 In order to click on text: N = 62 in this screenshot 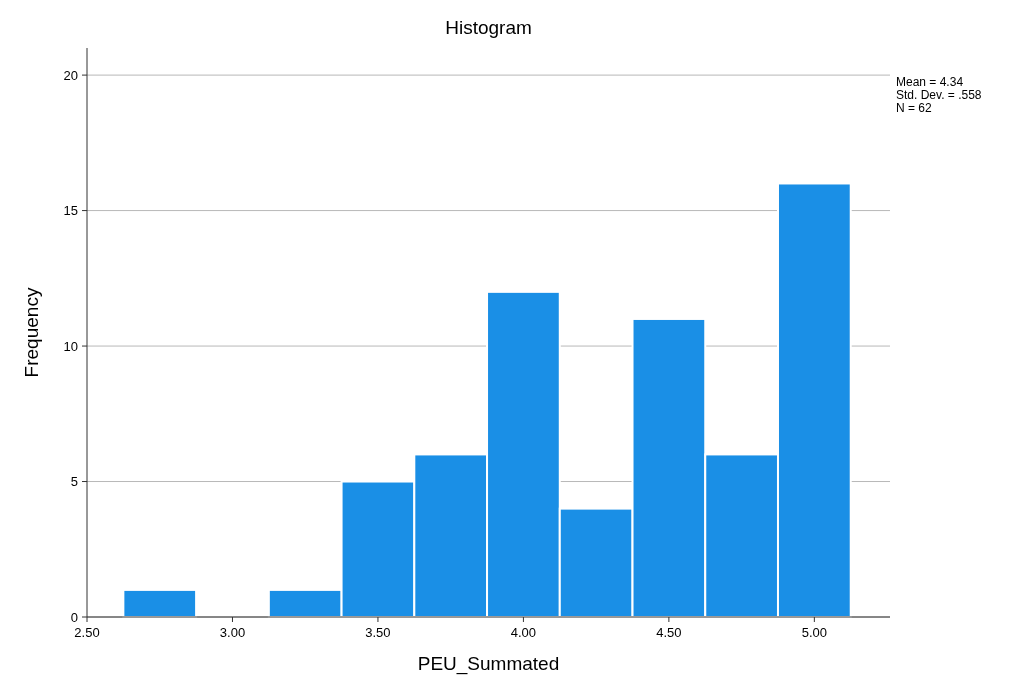, I will do `click(914, 108)`.